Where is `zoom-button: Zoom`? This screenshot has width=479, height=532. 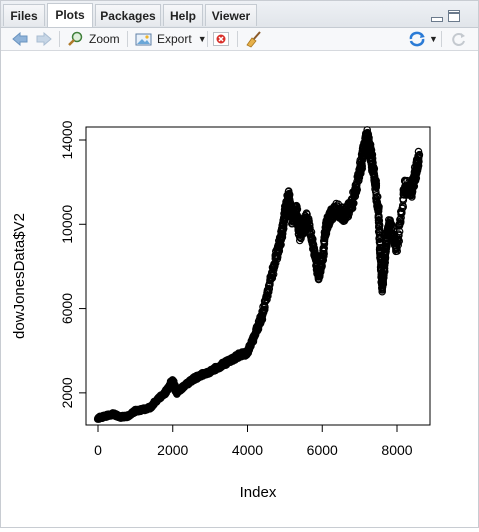
zoom-button: Zoom is located at coordinates (93, 39).